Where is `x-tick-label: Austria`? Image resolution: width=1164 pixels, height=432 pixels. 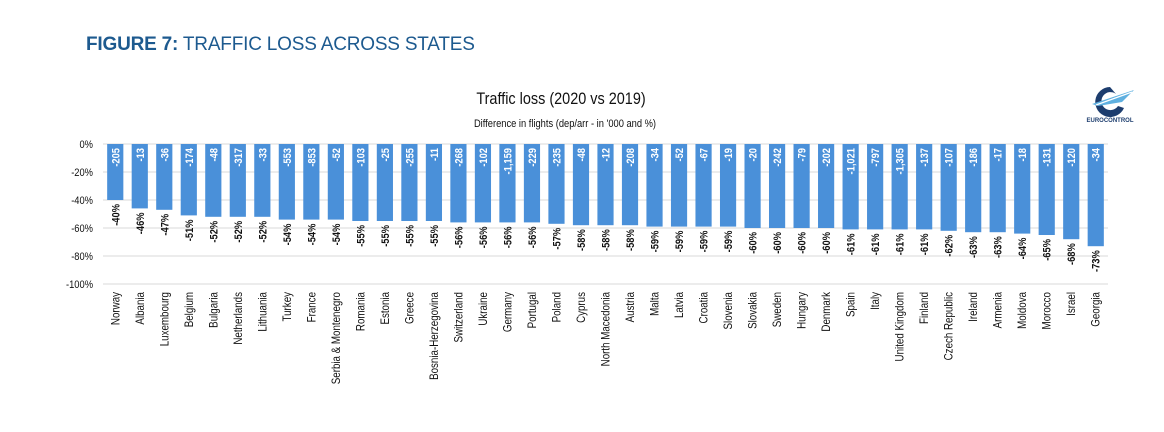 x-tick-label: Austria is located at coordinates (630, 307).